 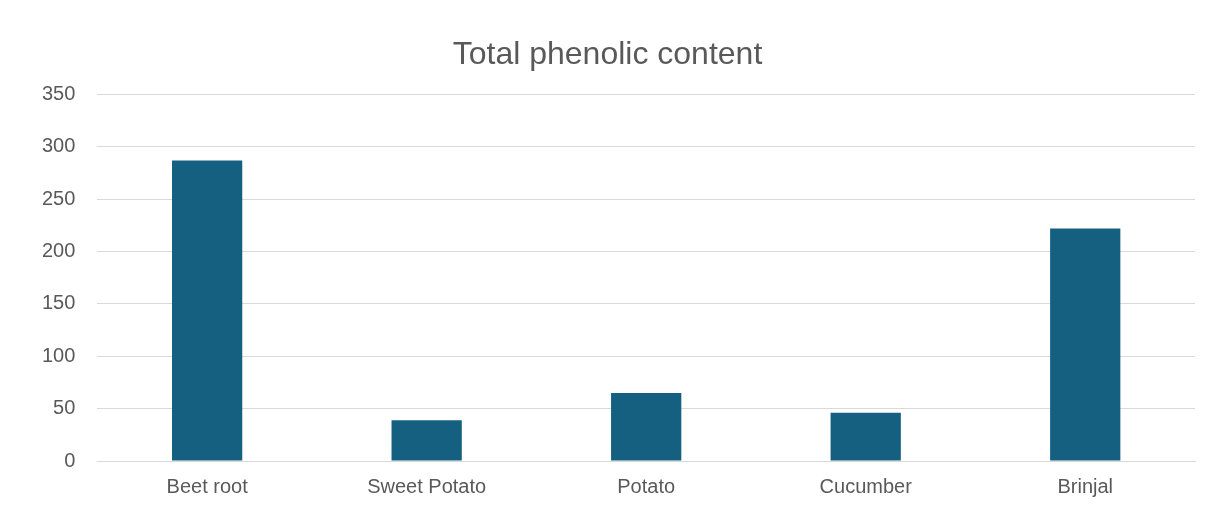 I want to click on y-tick-label: 350, so click(x=58, y=92).